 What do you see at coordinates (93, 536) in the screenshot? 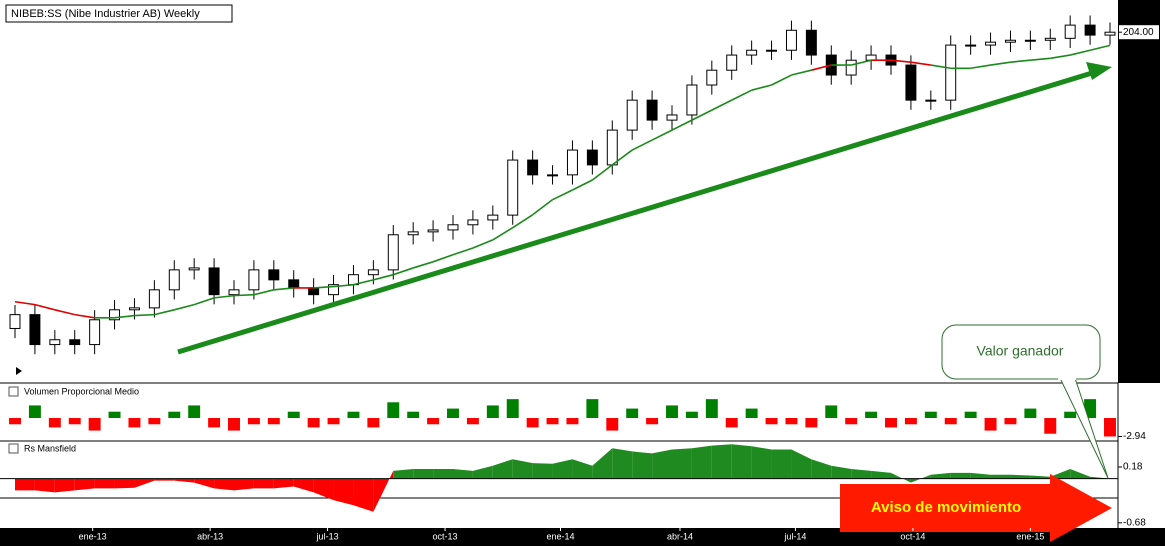
I see `x-tick-label: ene-13` at bounding box center [93, 536].